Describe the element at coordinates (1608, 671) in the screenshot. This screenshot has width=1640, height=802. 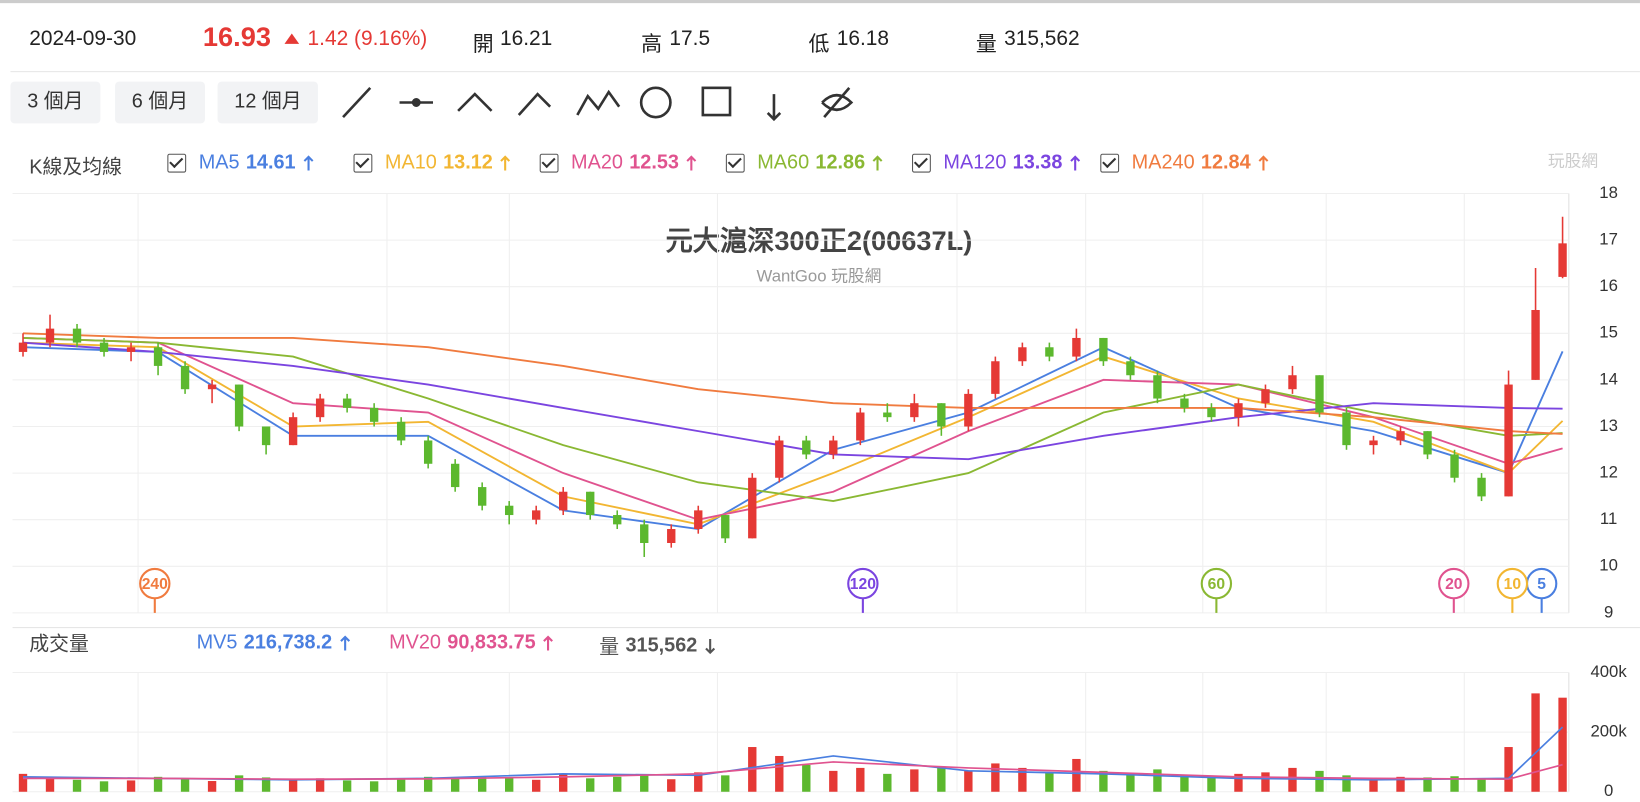
I see `y-tick-label: 400k` at that location.